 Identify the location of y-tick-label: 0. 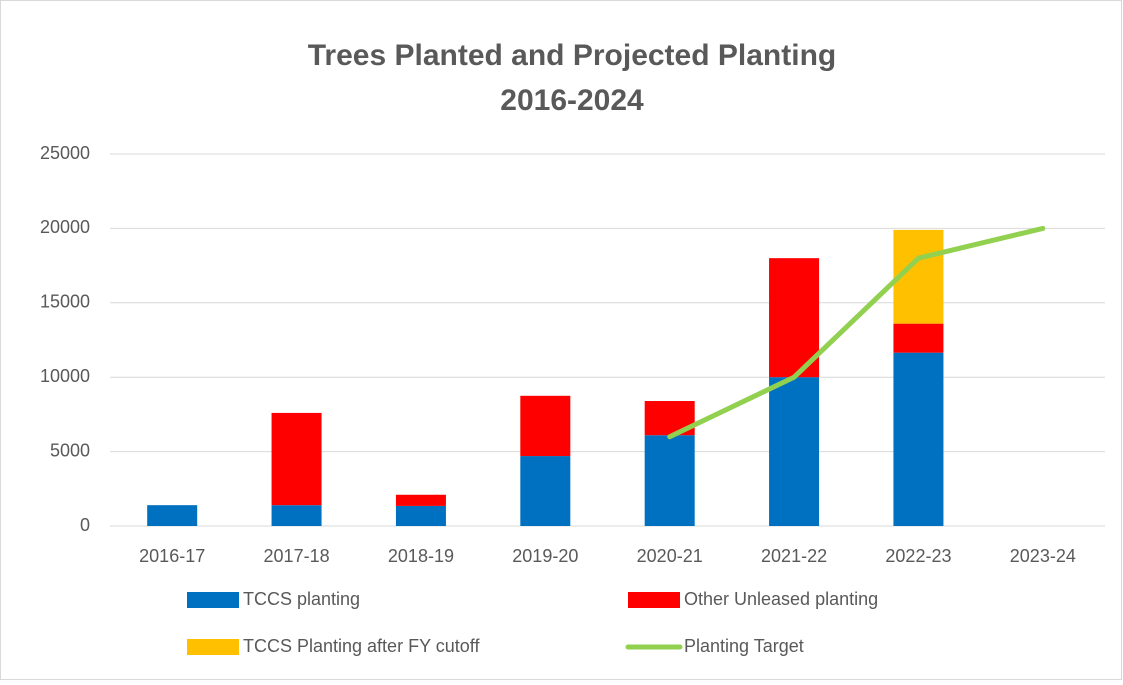
(85, 525).